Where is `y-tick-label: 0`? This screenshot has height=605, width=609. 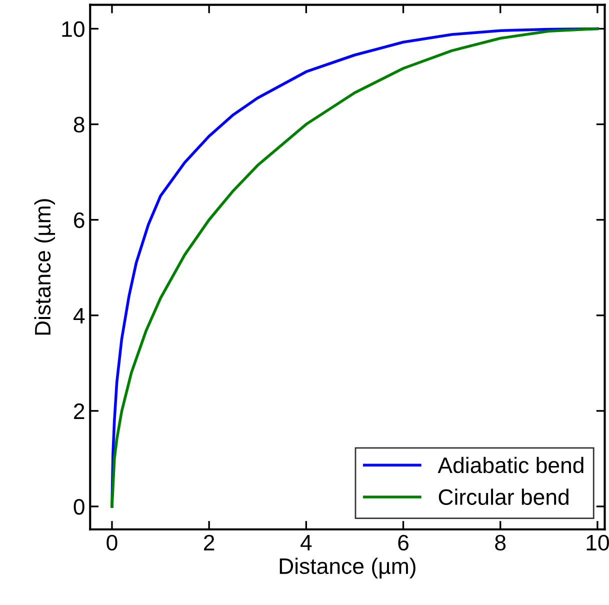
y-tick-label: 0 is located at coordinates (79, 506).